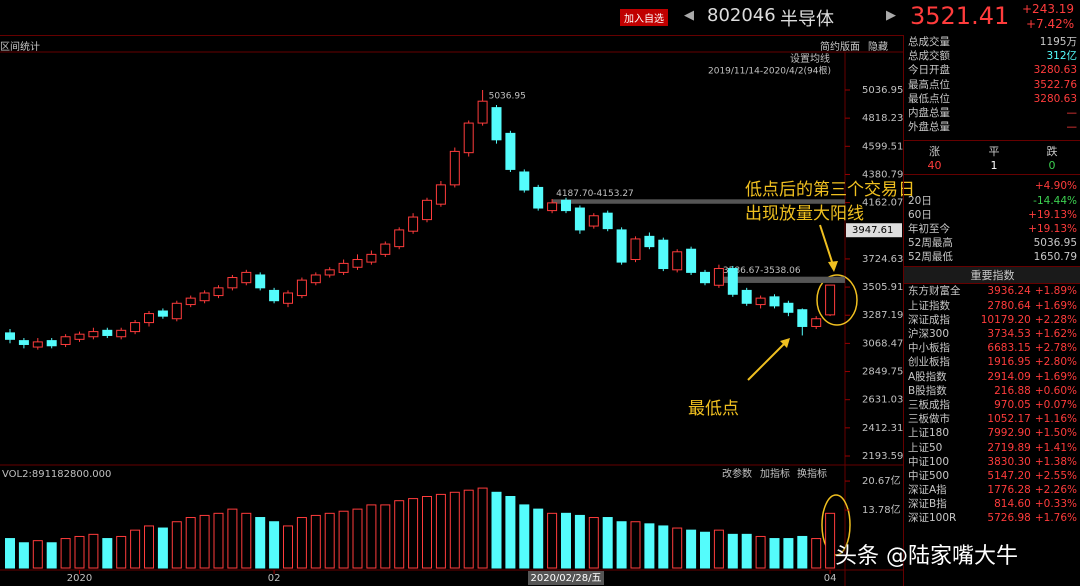 This screenshot has height=586, width=1080. Describe the element at coordinates (644, 17) in the screenshot. I see `add-watch-button: 加入自选` at that location.